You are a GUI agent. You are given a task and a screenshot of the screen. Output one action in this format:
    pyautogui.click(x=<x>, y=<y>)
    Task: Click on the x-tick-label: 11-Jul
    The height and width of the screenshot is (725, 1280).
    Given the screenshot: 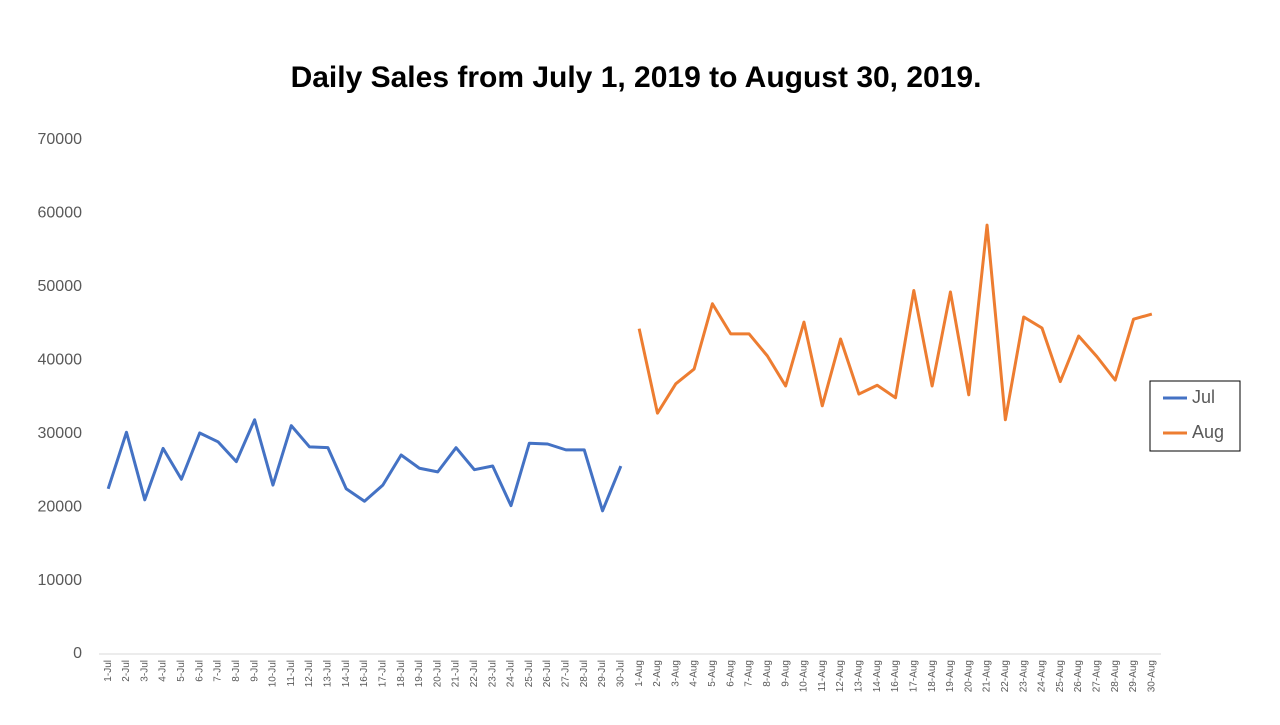 What is the action you would take?
    pyautogui.click(x=291, y=673)
    